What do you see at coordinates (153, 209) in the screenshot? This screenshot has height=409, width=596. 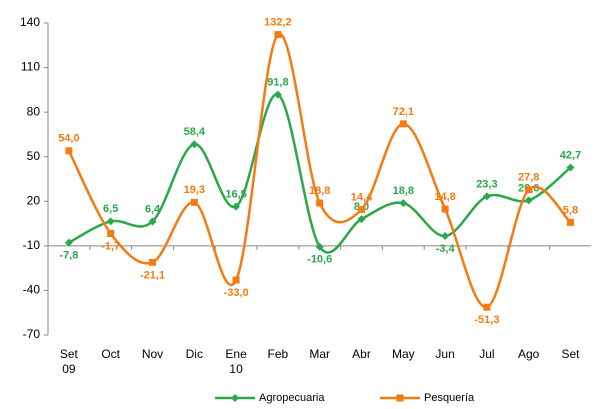 I see `data-label: 6,4` at bounding box center [153, 209].